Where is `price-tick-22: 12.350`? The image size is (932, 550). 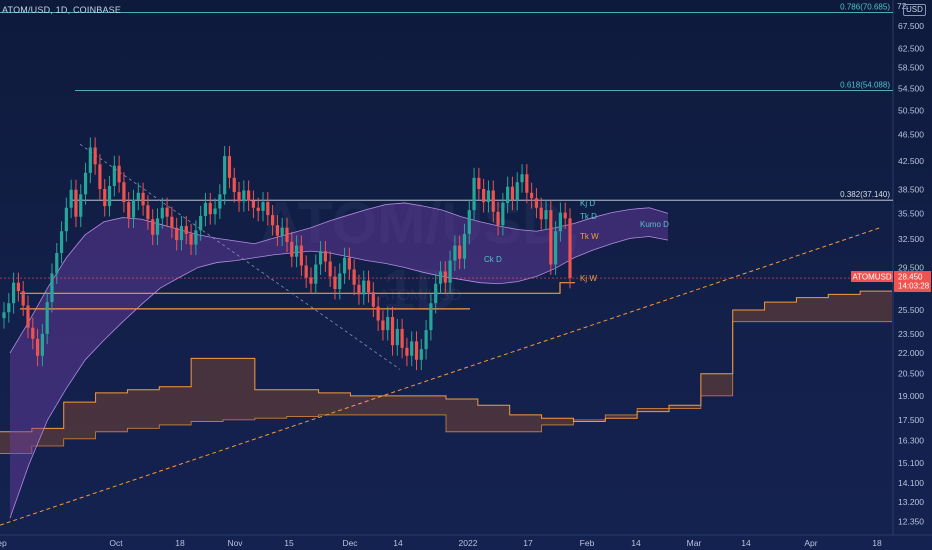
price-tick-22: 12.350 is located at coordinates (911, 522).